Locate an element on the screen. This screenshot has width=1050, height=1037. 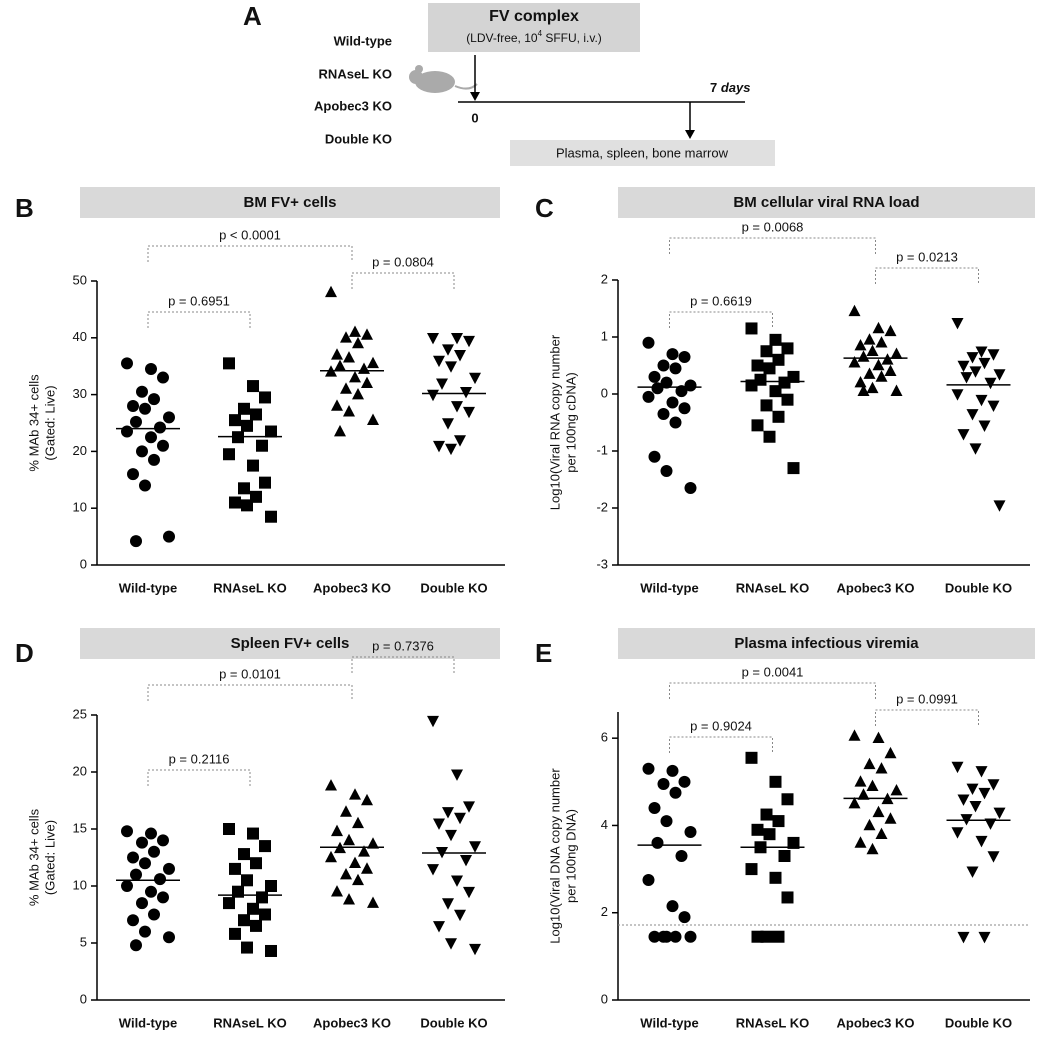
subtitle-sup: 4 is located at coordinates (540, 33).